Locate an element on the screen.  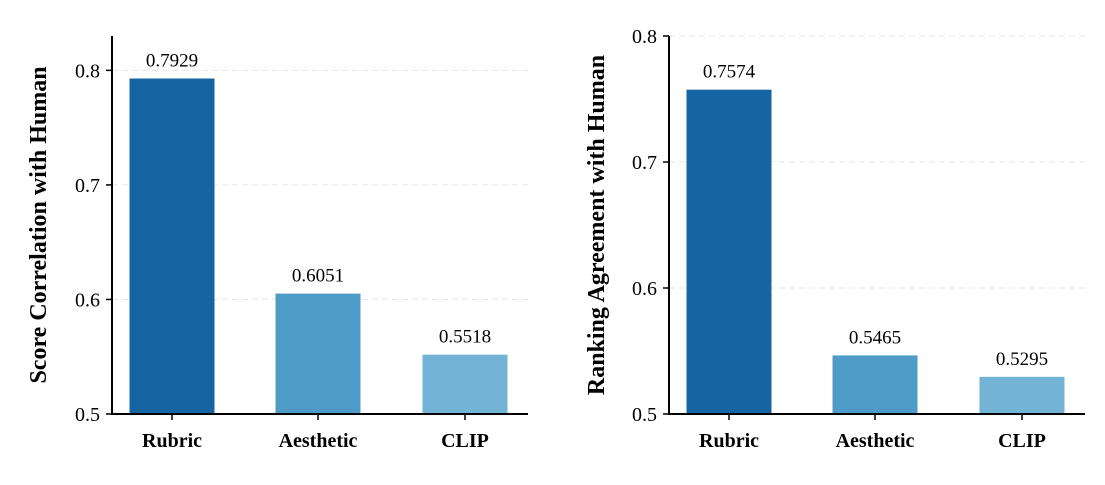
data-label: 0.5465 is located at coordinates (875, 337).